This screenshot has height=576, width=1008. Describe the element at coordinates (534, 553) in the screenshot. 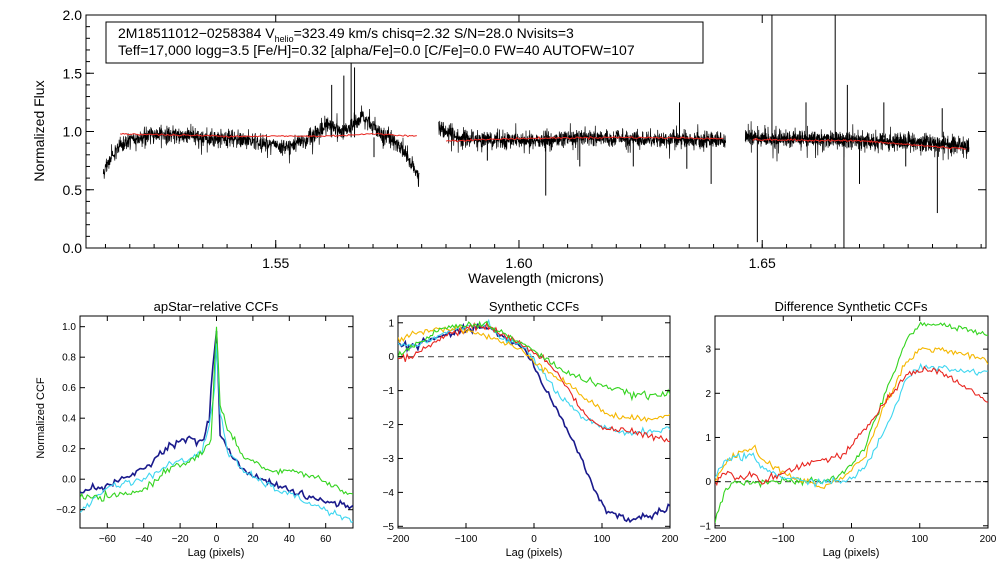

I see `synthetic-x-axis-title: Lag (pixels)` at that location.